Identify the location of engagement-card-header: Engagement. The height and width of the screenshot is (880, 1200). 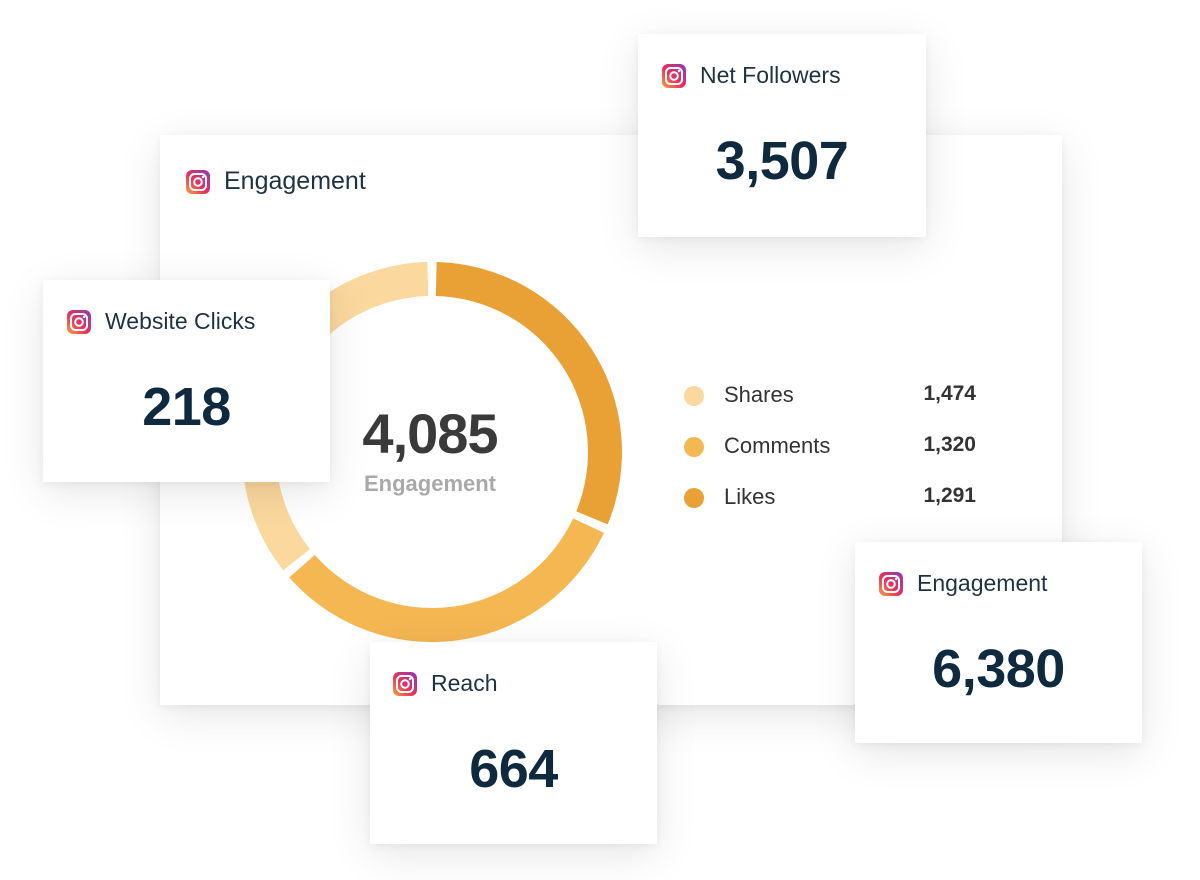
(276, 181).